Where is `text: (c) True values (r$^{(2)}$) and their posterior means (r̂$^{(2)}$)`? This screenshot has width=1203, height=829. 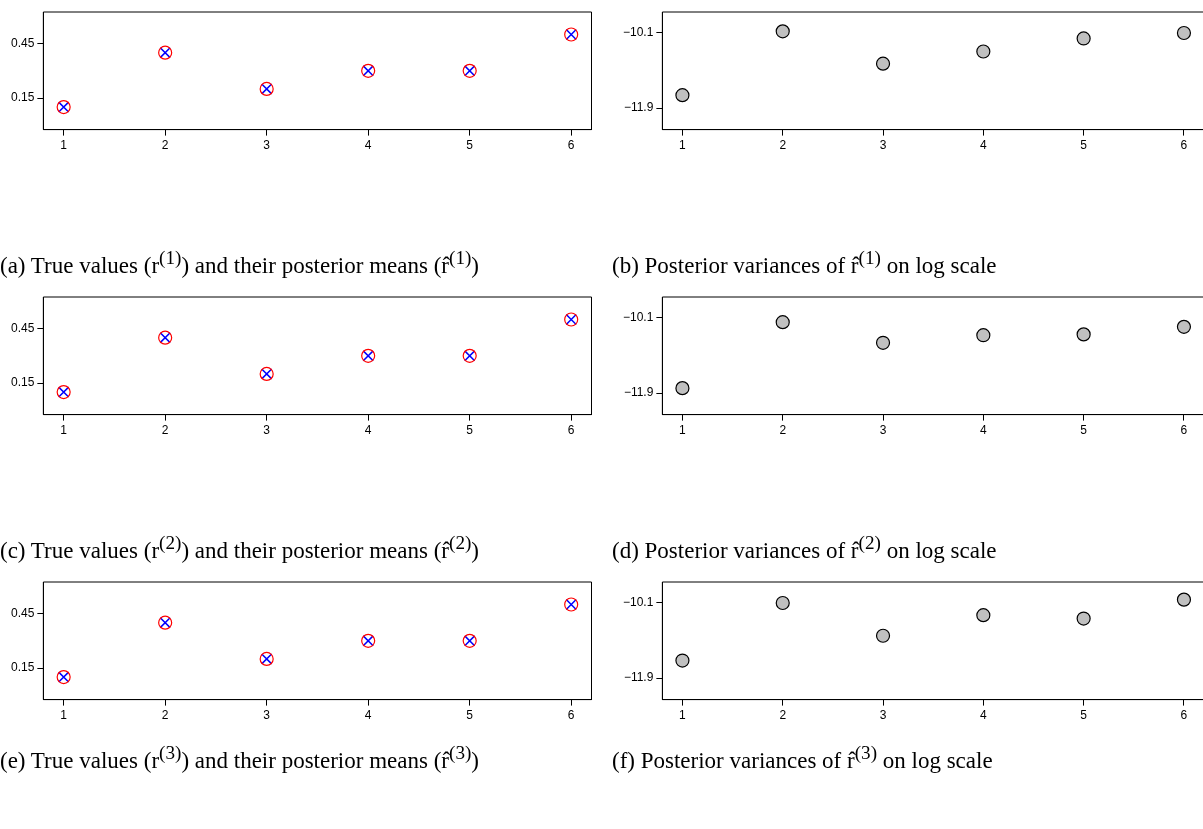
text: (c) True values (r$^{(2)}$) and their posterior means (r̂$^{(2)}$) is located at coordinates (240, 547).